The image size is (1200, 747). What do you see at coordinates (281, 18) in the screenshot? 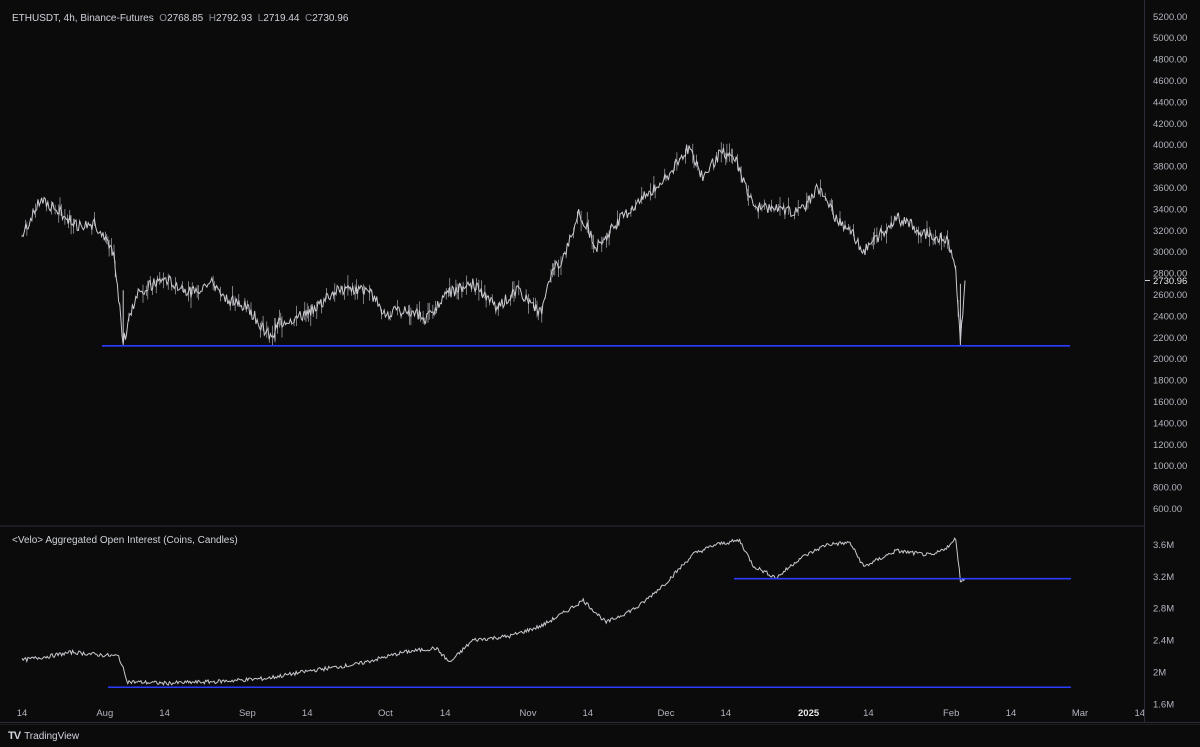
I see `low-value: 2719.44` at bounding box center [281, 18].